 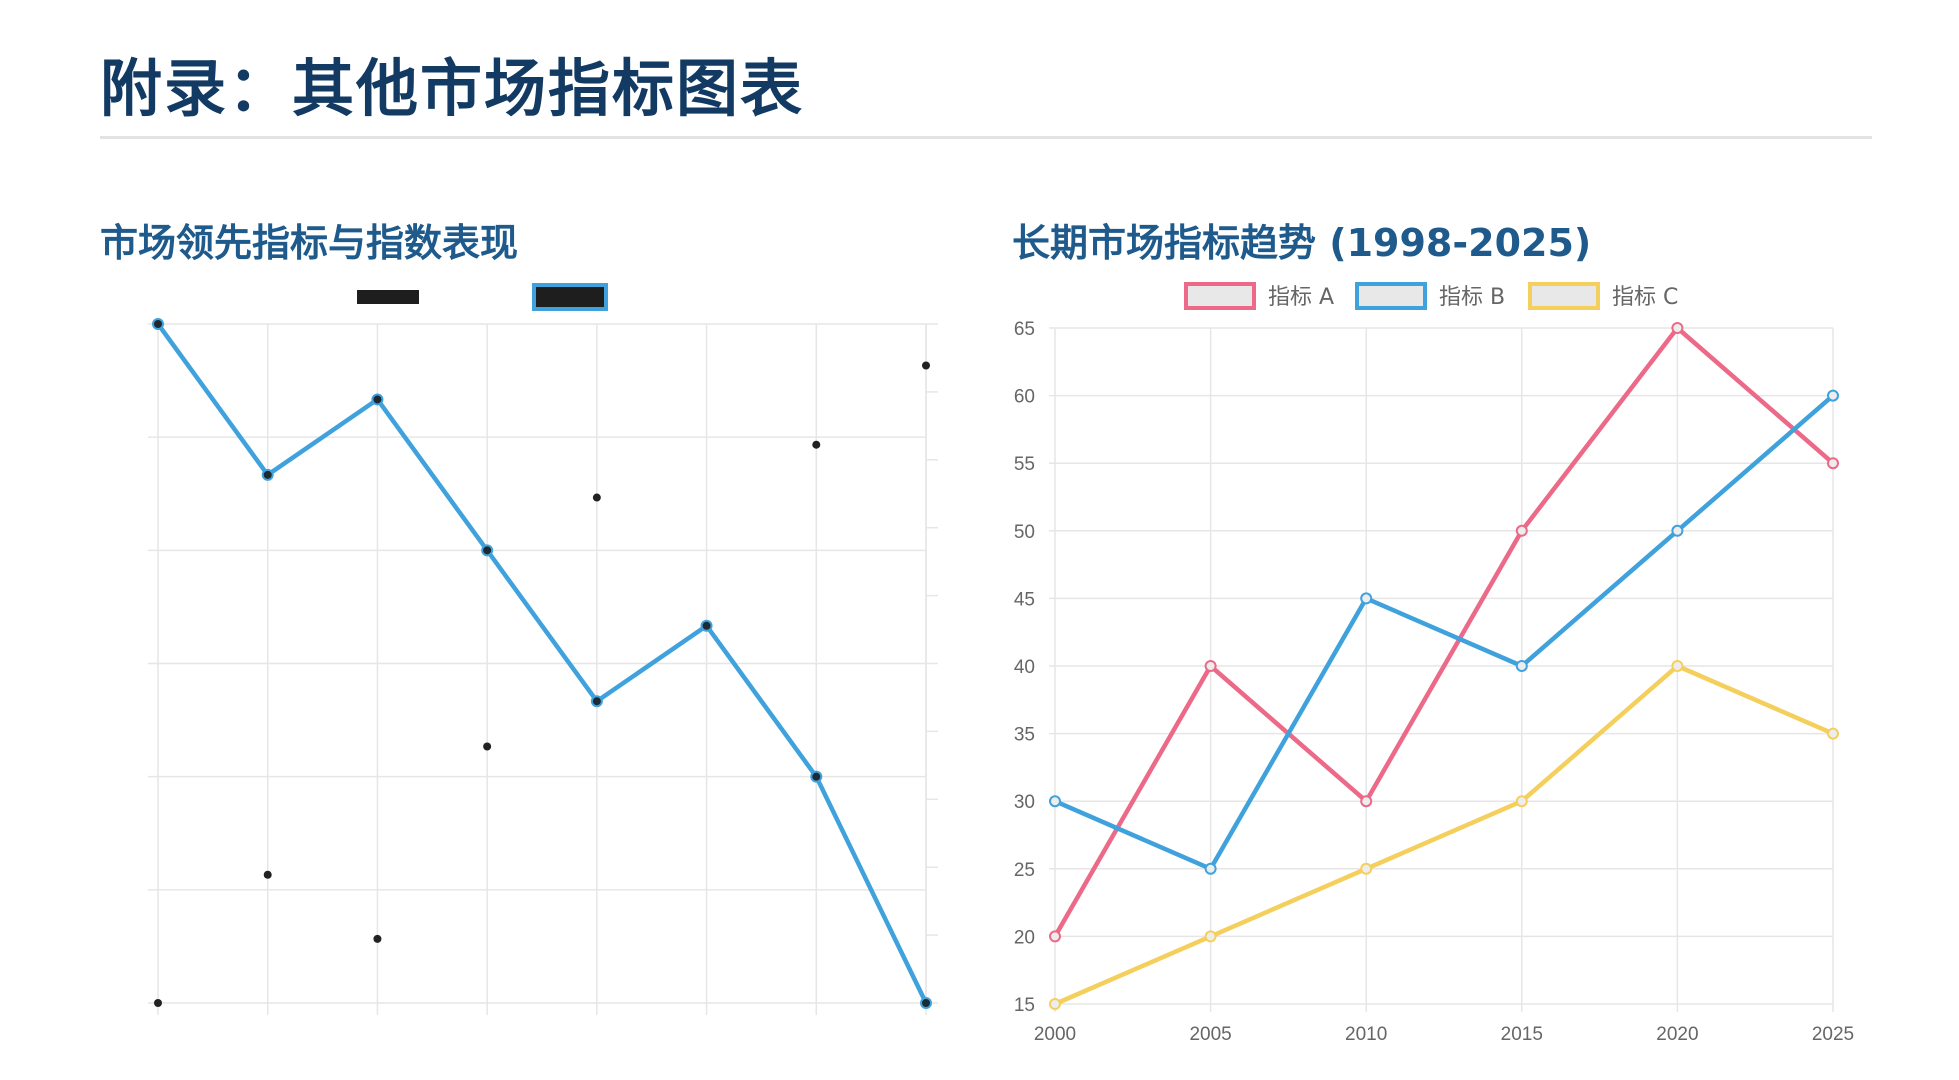 What do you see at coordinates (1444, 835) in the screenshot?
I see `series-line` at bounding box center [1444, 835].